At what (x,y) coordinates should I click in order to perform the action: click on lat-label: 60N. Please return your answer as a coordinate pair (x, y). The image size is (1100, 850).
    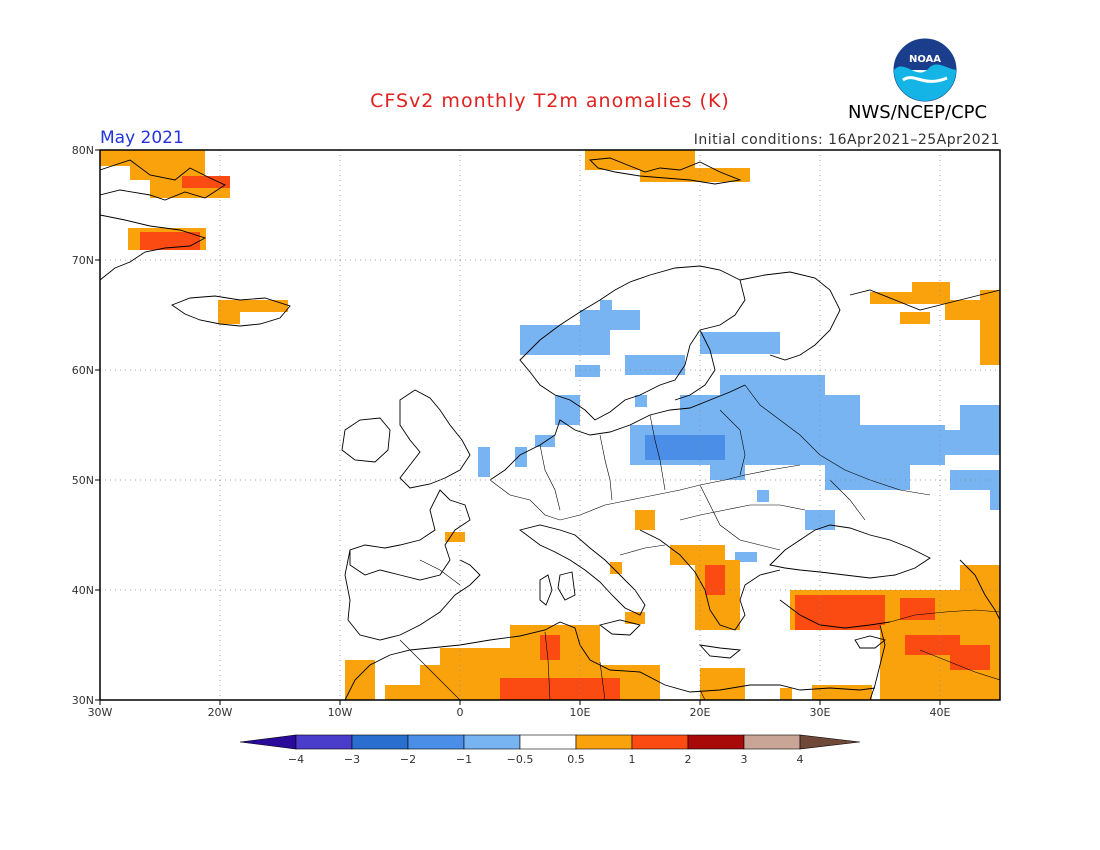
    Looking at the image, I should click on (83, 370).